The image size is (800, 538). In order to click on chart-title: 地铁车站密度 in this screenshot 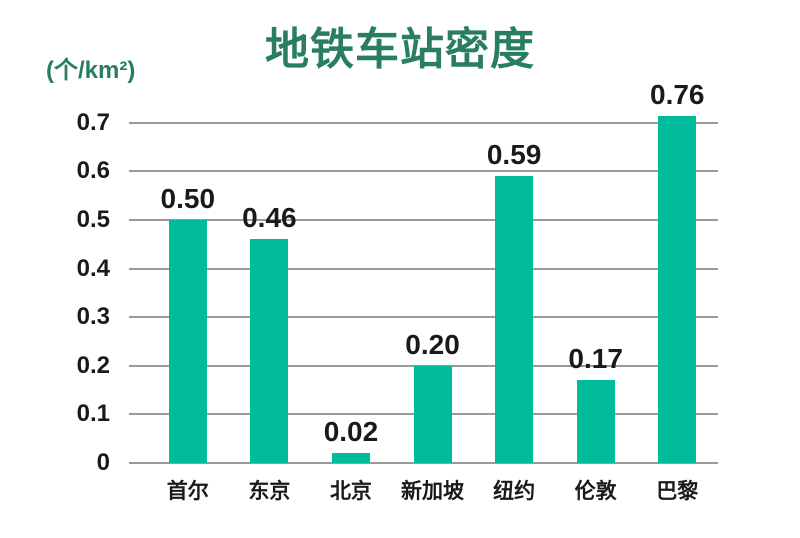, I will do `click(400, 49)`.